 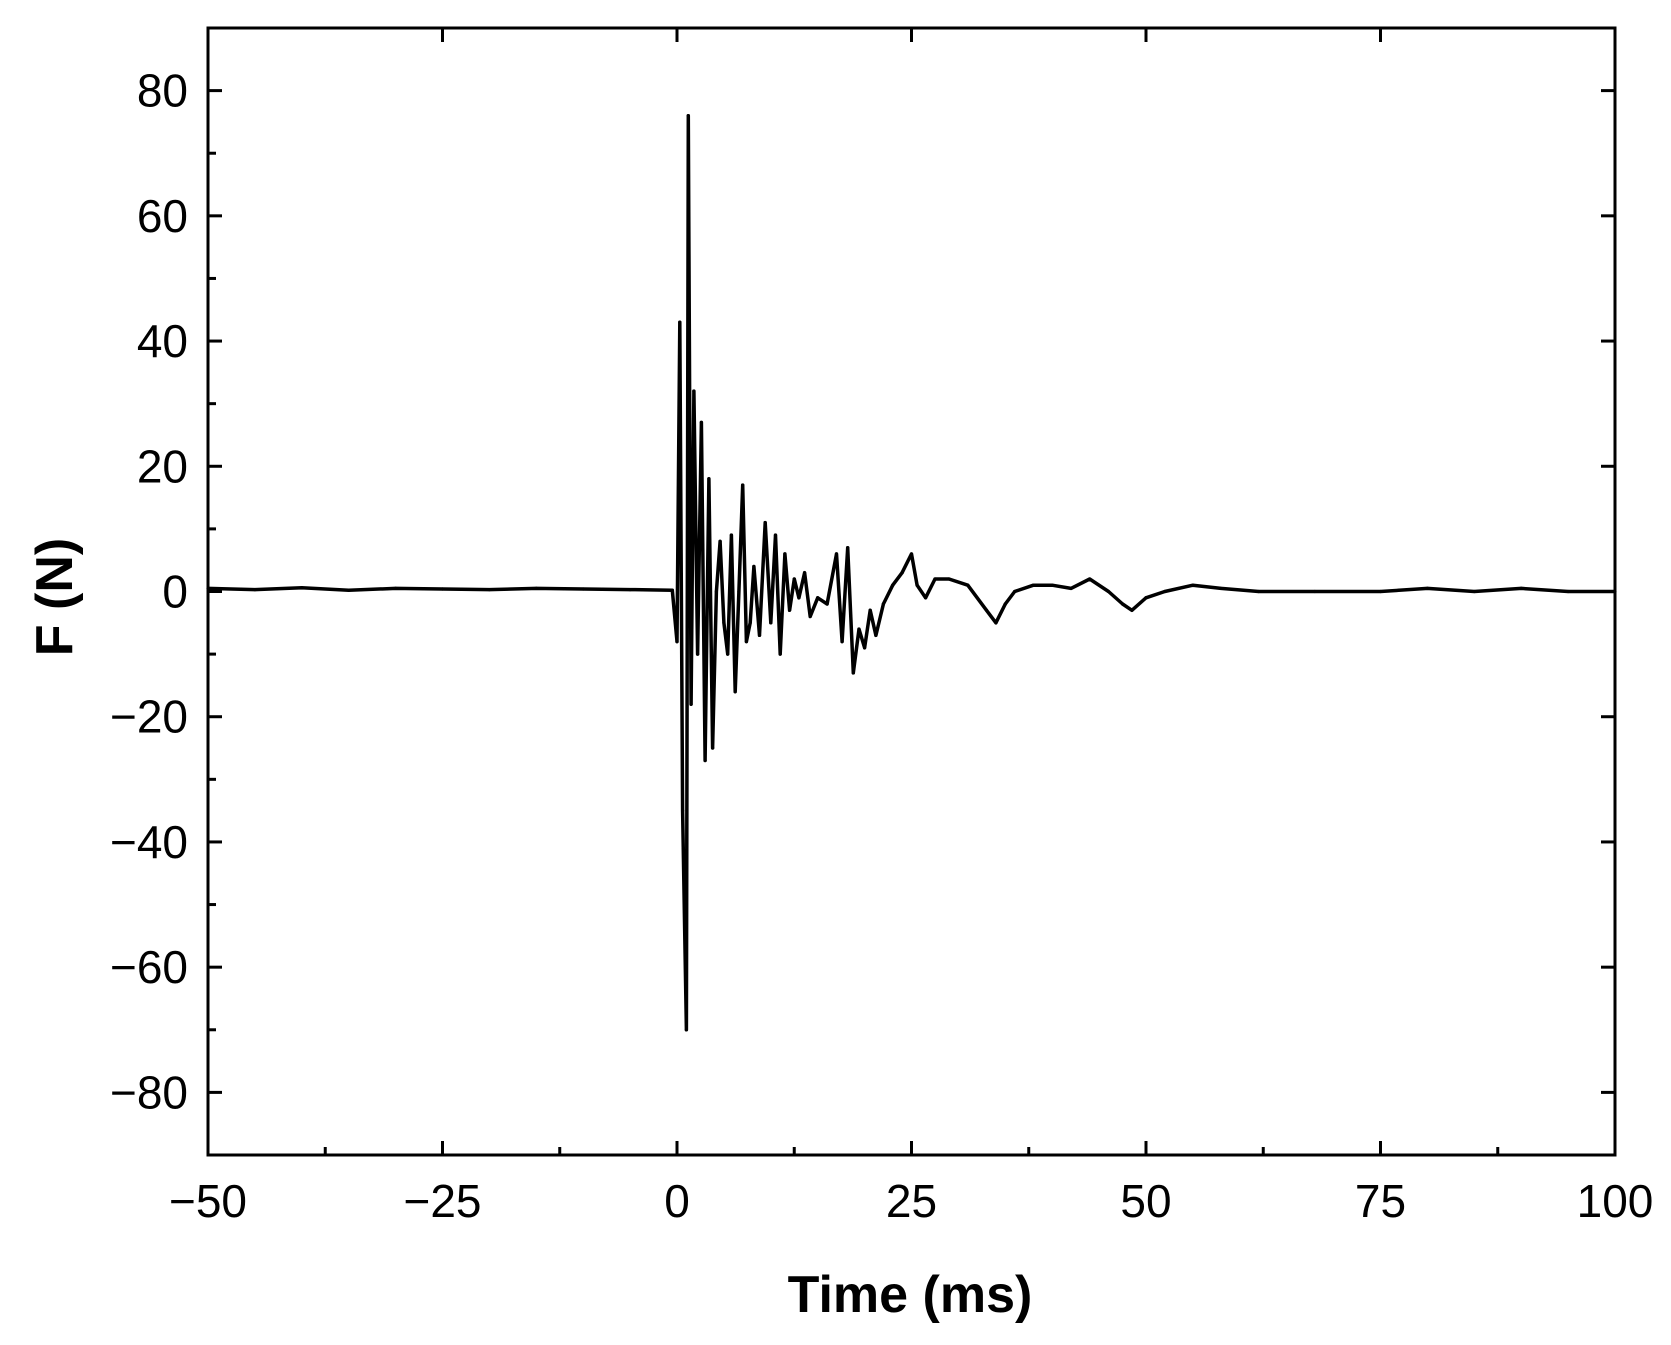 What do you see at coordinates (149, 1092) in the screenshot?
I see `y-tick-label: −80` at bounding box center [149, 1092].